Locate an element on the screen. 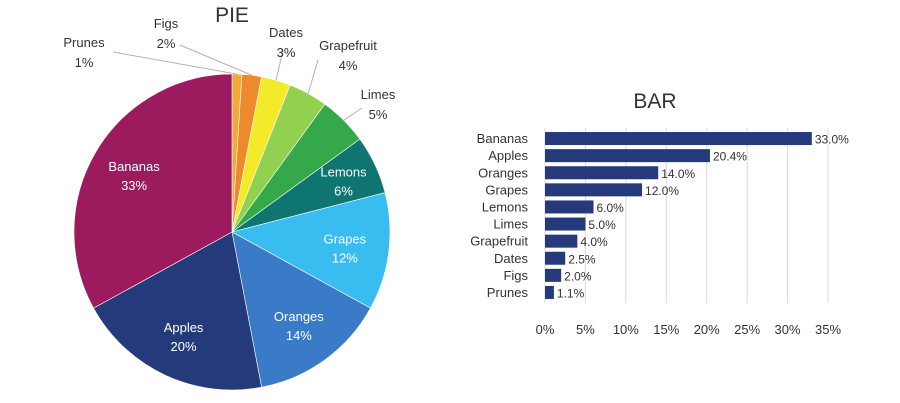 This screenshot has width=900, height=403. x-tick-label: 20% is located at coordinates (707, 329).